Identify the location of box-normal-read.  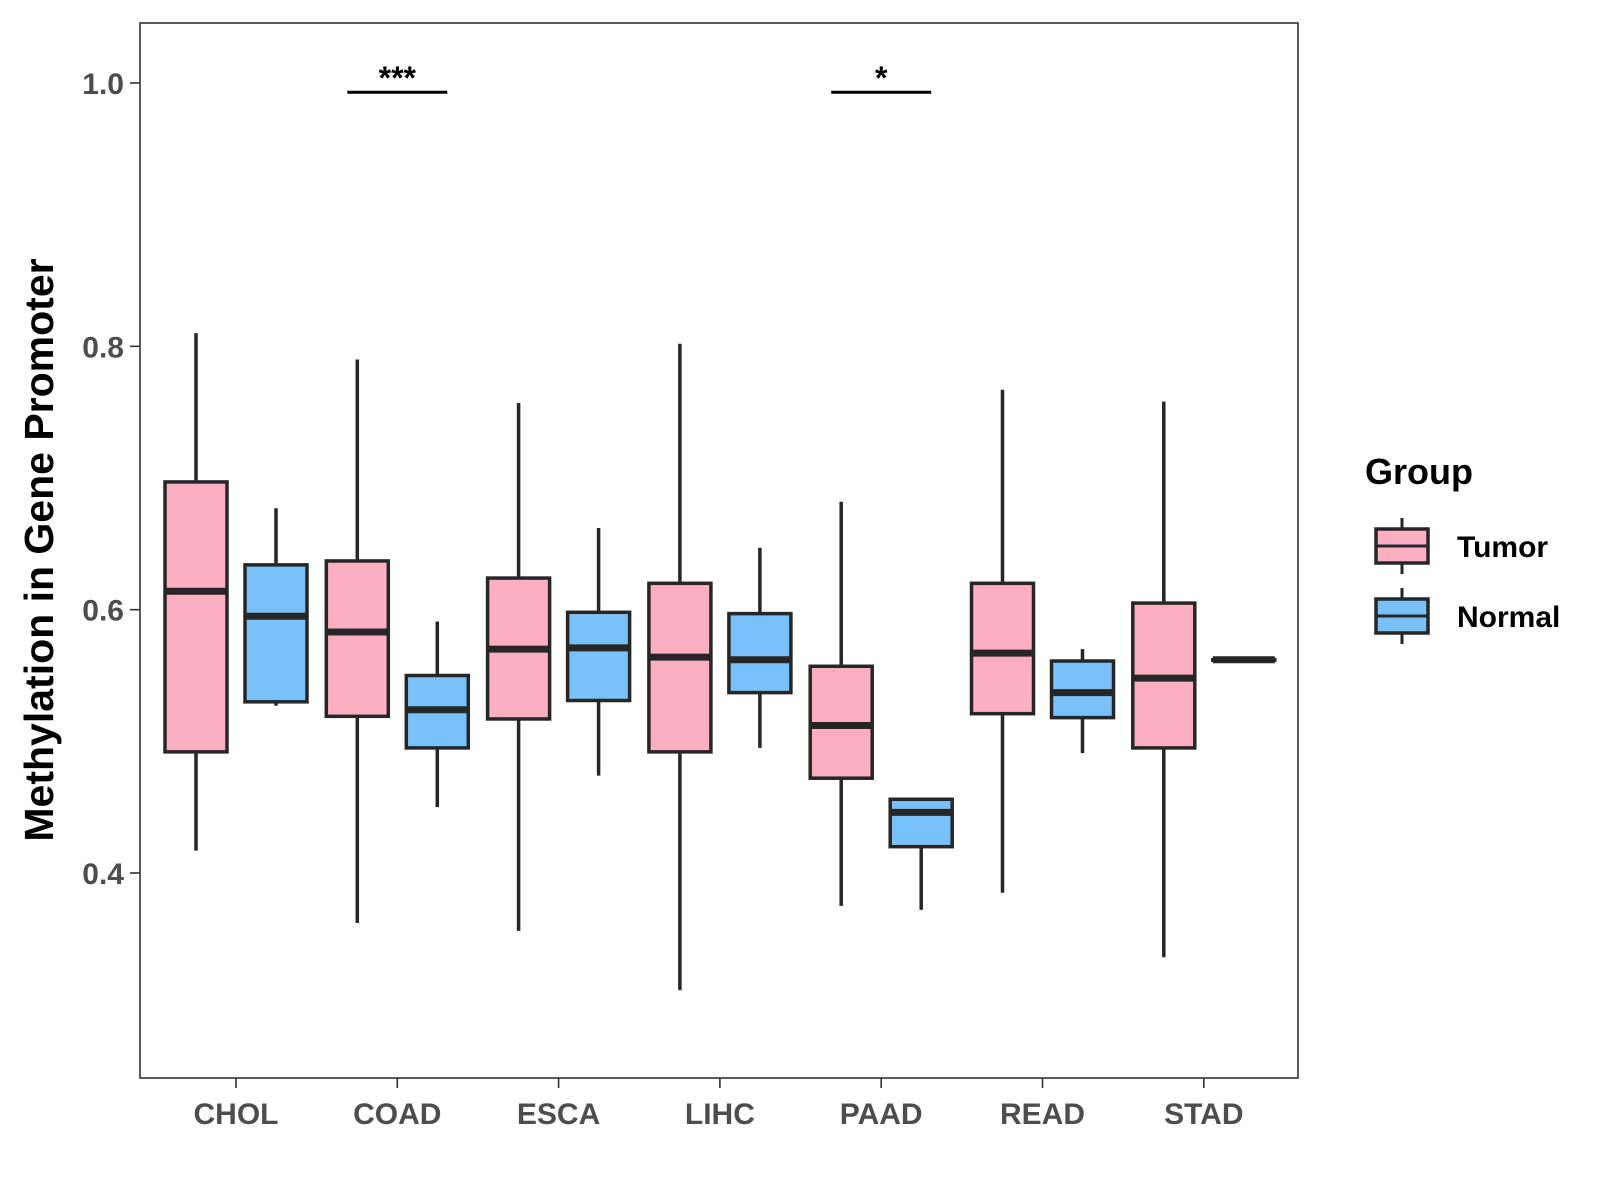
(1082, 701).